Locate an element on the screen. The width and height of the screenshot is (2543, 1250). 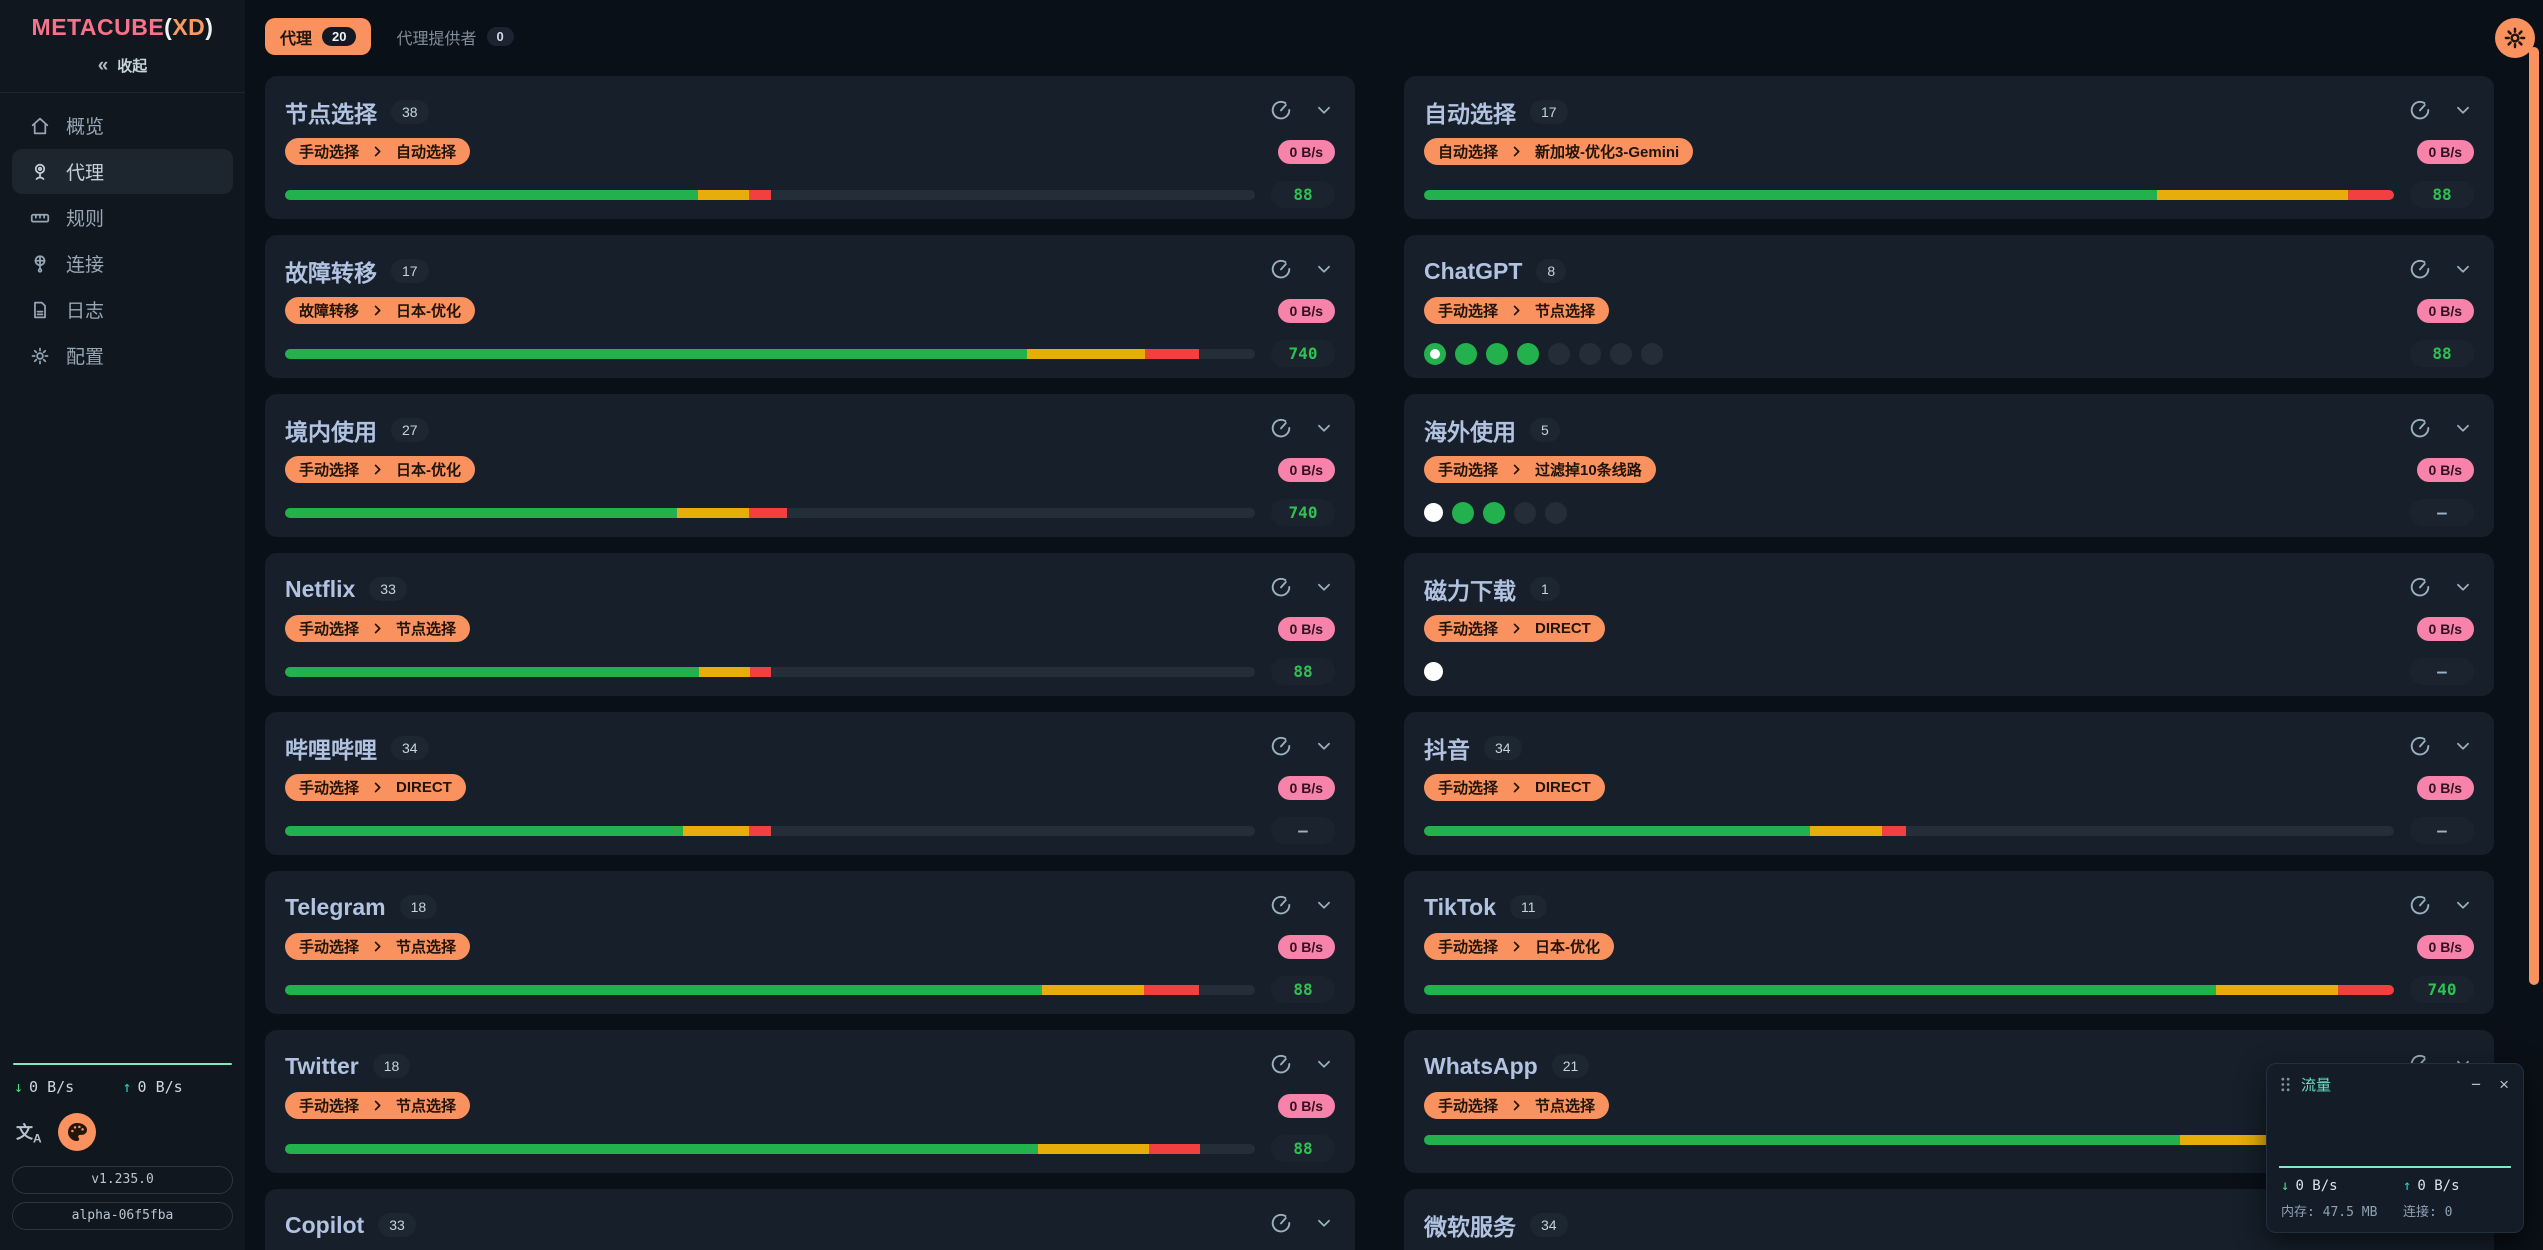
card-header: WhatsApp 21 is located at coordinates (1949, 1066).